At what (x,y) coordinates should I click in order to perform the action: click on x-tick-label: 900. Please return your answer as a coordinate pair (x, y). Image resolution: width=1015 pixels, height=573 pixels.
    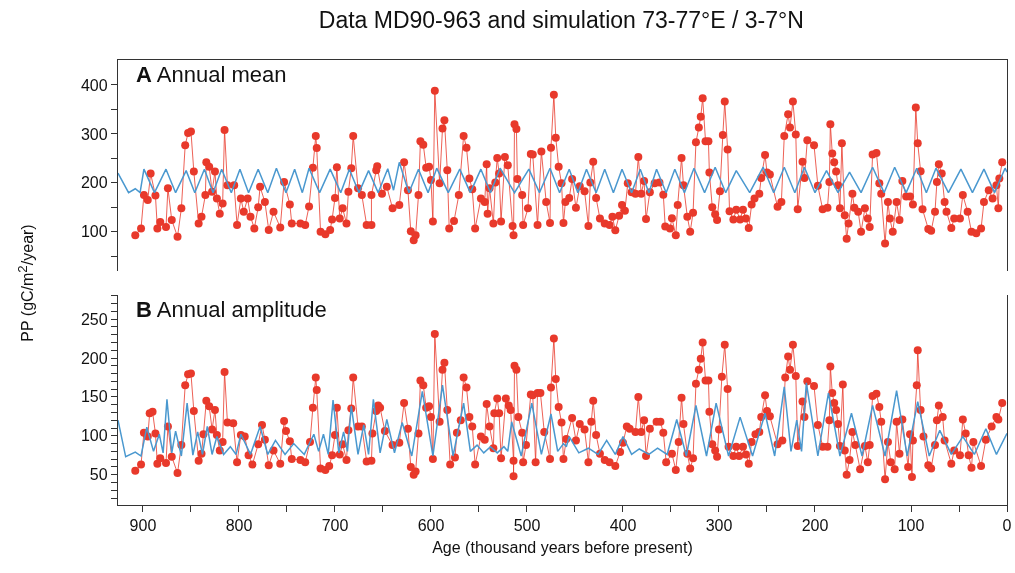
    Looking at the image, I should click on (143, 526).